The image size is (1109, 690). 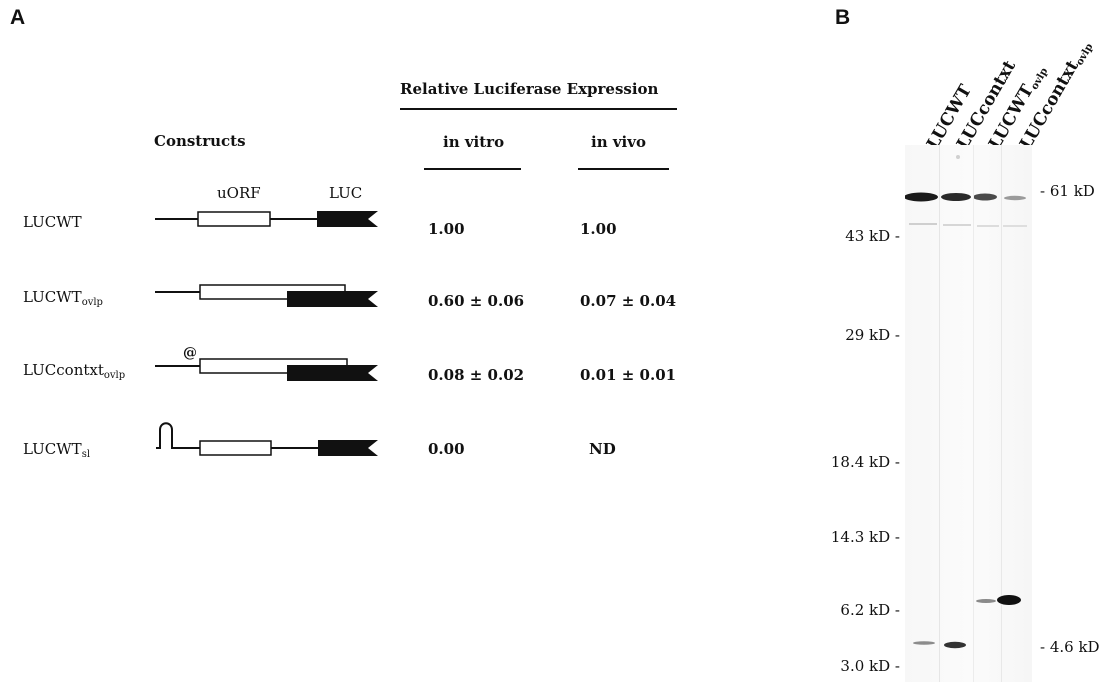 I want to click on expression-header: Relative Luciferase Expression, so click(x=529, y=89).